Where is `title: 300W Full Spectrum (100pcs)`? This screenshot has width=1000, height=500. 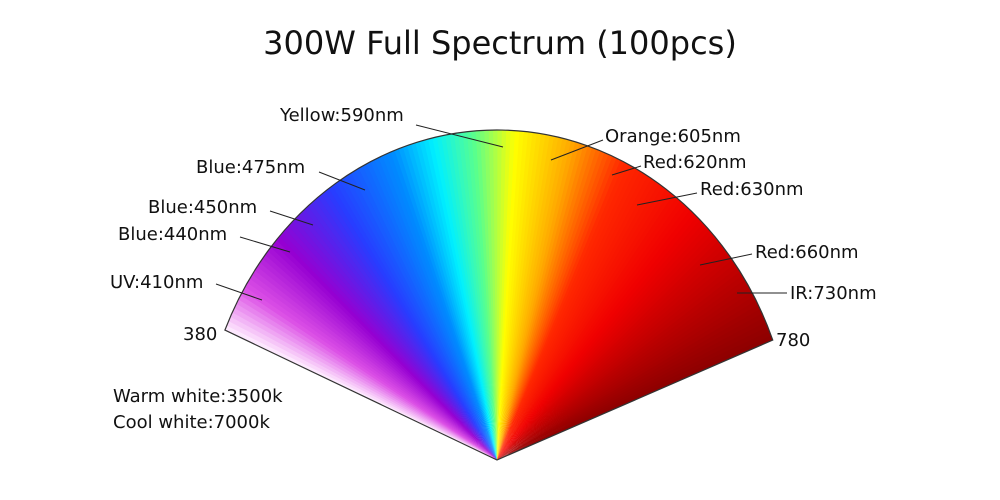 title: 300W Full Spectrum (100pcs) is located at coordinates (500, 43).